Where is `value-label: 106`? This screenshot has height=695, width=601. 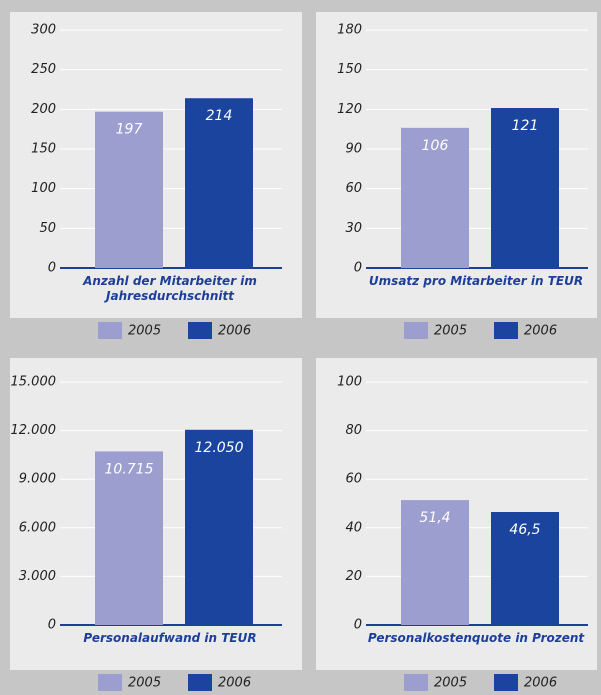
value-label: 106 is located at coordinates (435, 146).